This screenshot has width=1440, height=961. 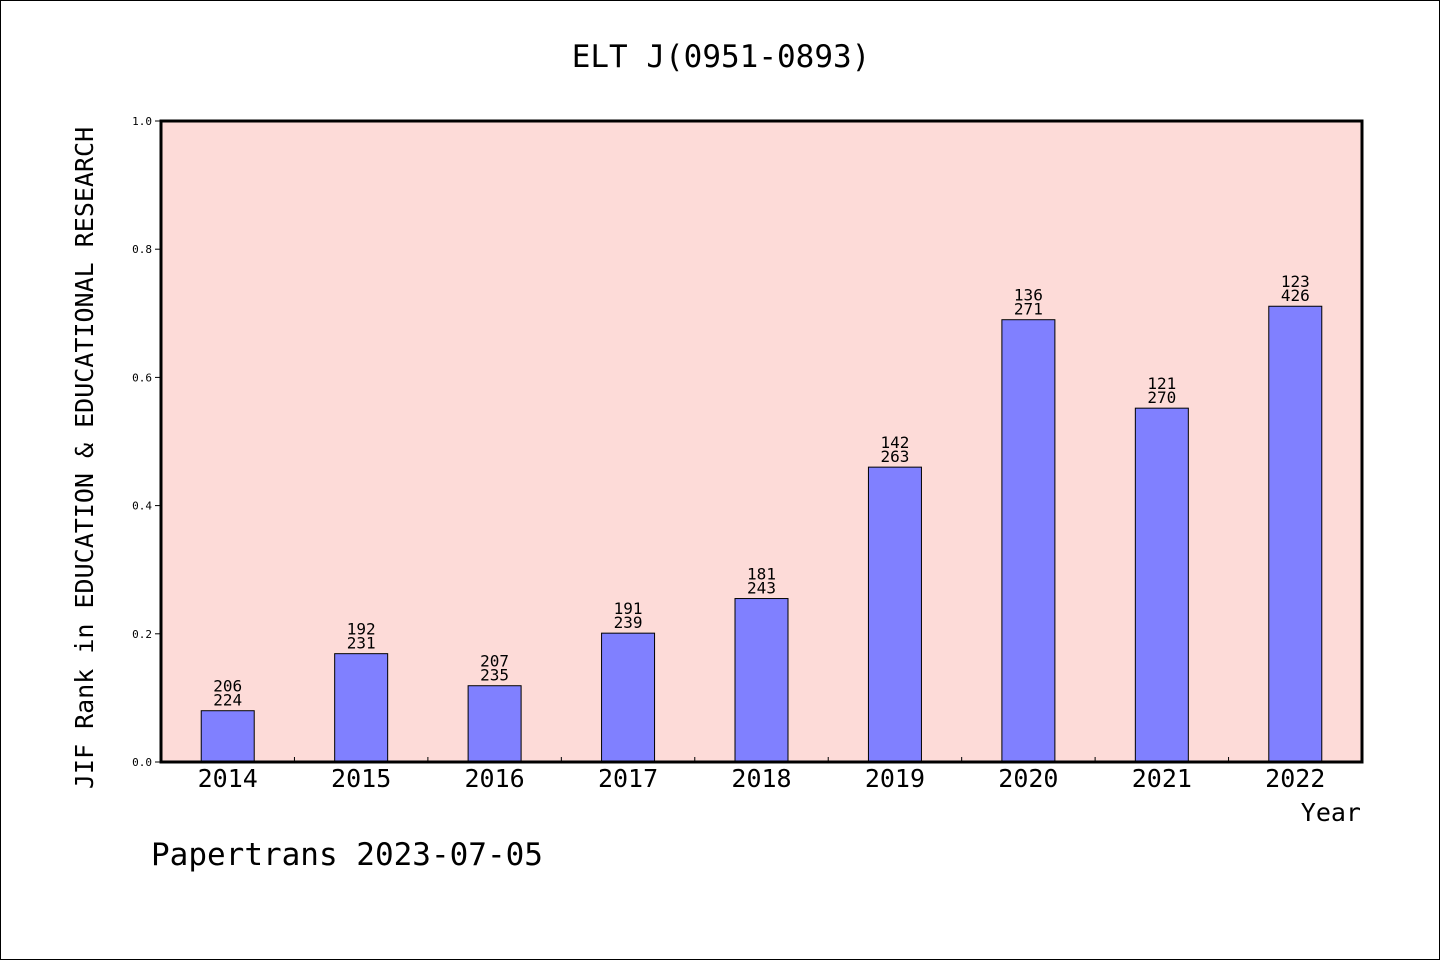 I want to click on bar-2014, so click(x=227, y=736).